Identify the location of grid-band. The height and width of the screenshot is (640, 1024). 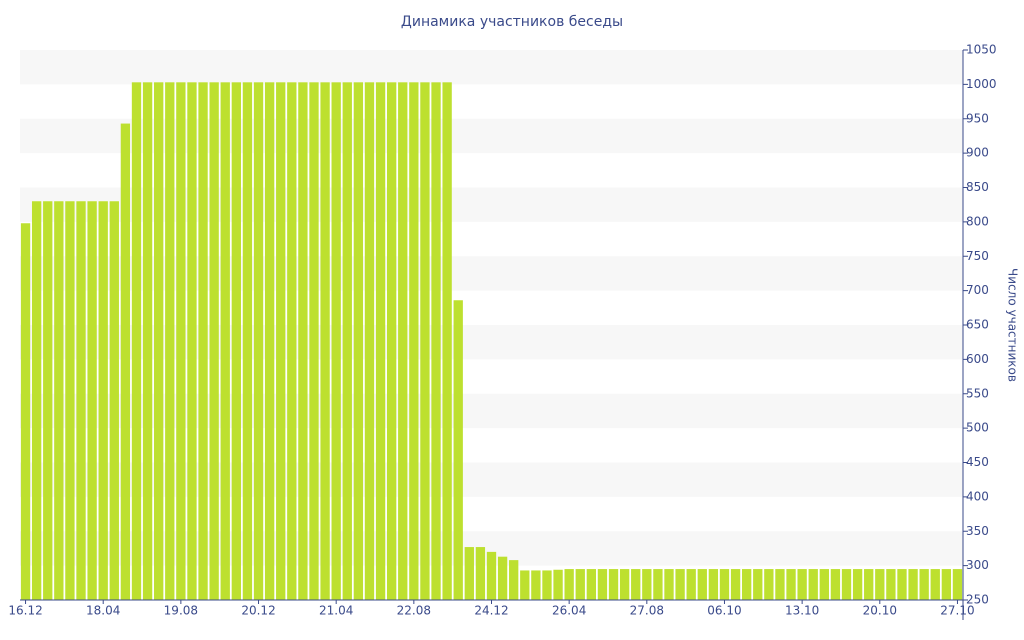
(491, 67).